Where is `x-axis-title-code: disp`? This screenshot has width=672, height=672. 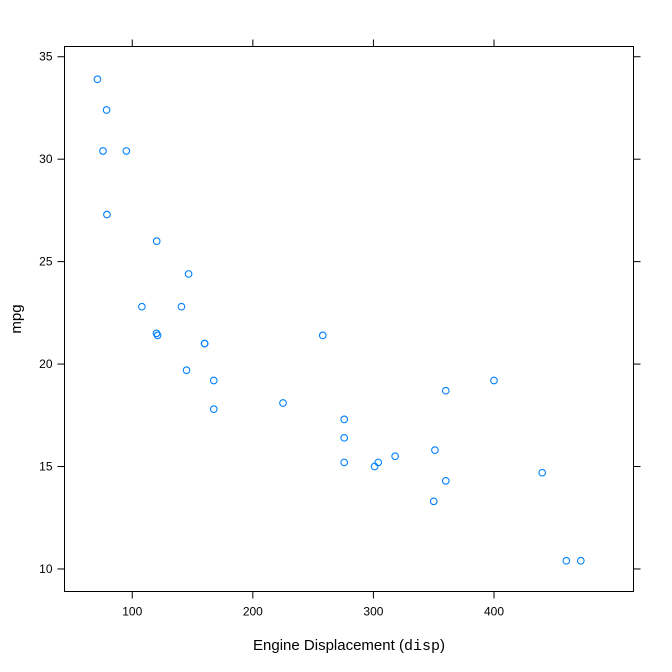 x-axis-title-code: disp is located at coordinates (422, 646).